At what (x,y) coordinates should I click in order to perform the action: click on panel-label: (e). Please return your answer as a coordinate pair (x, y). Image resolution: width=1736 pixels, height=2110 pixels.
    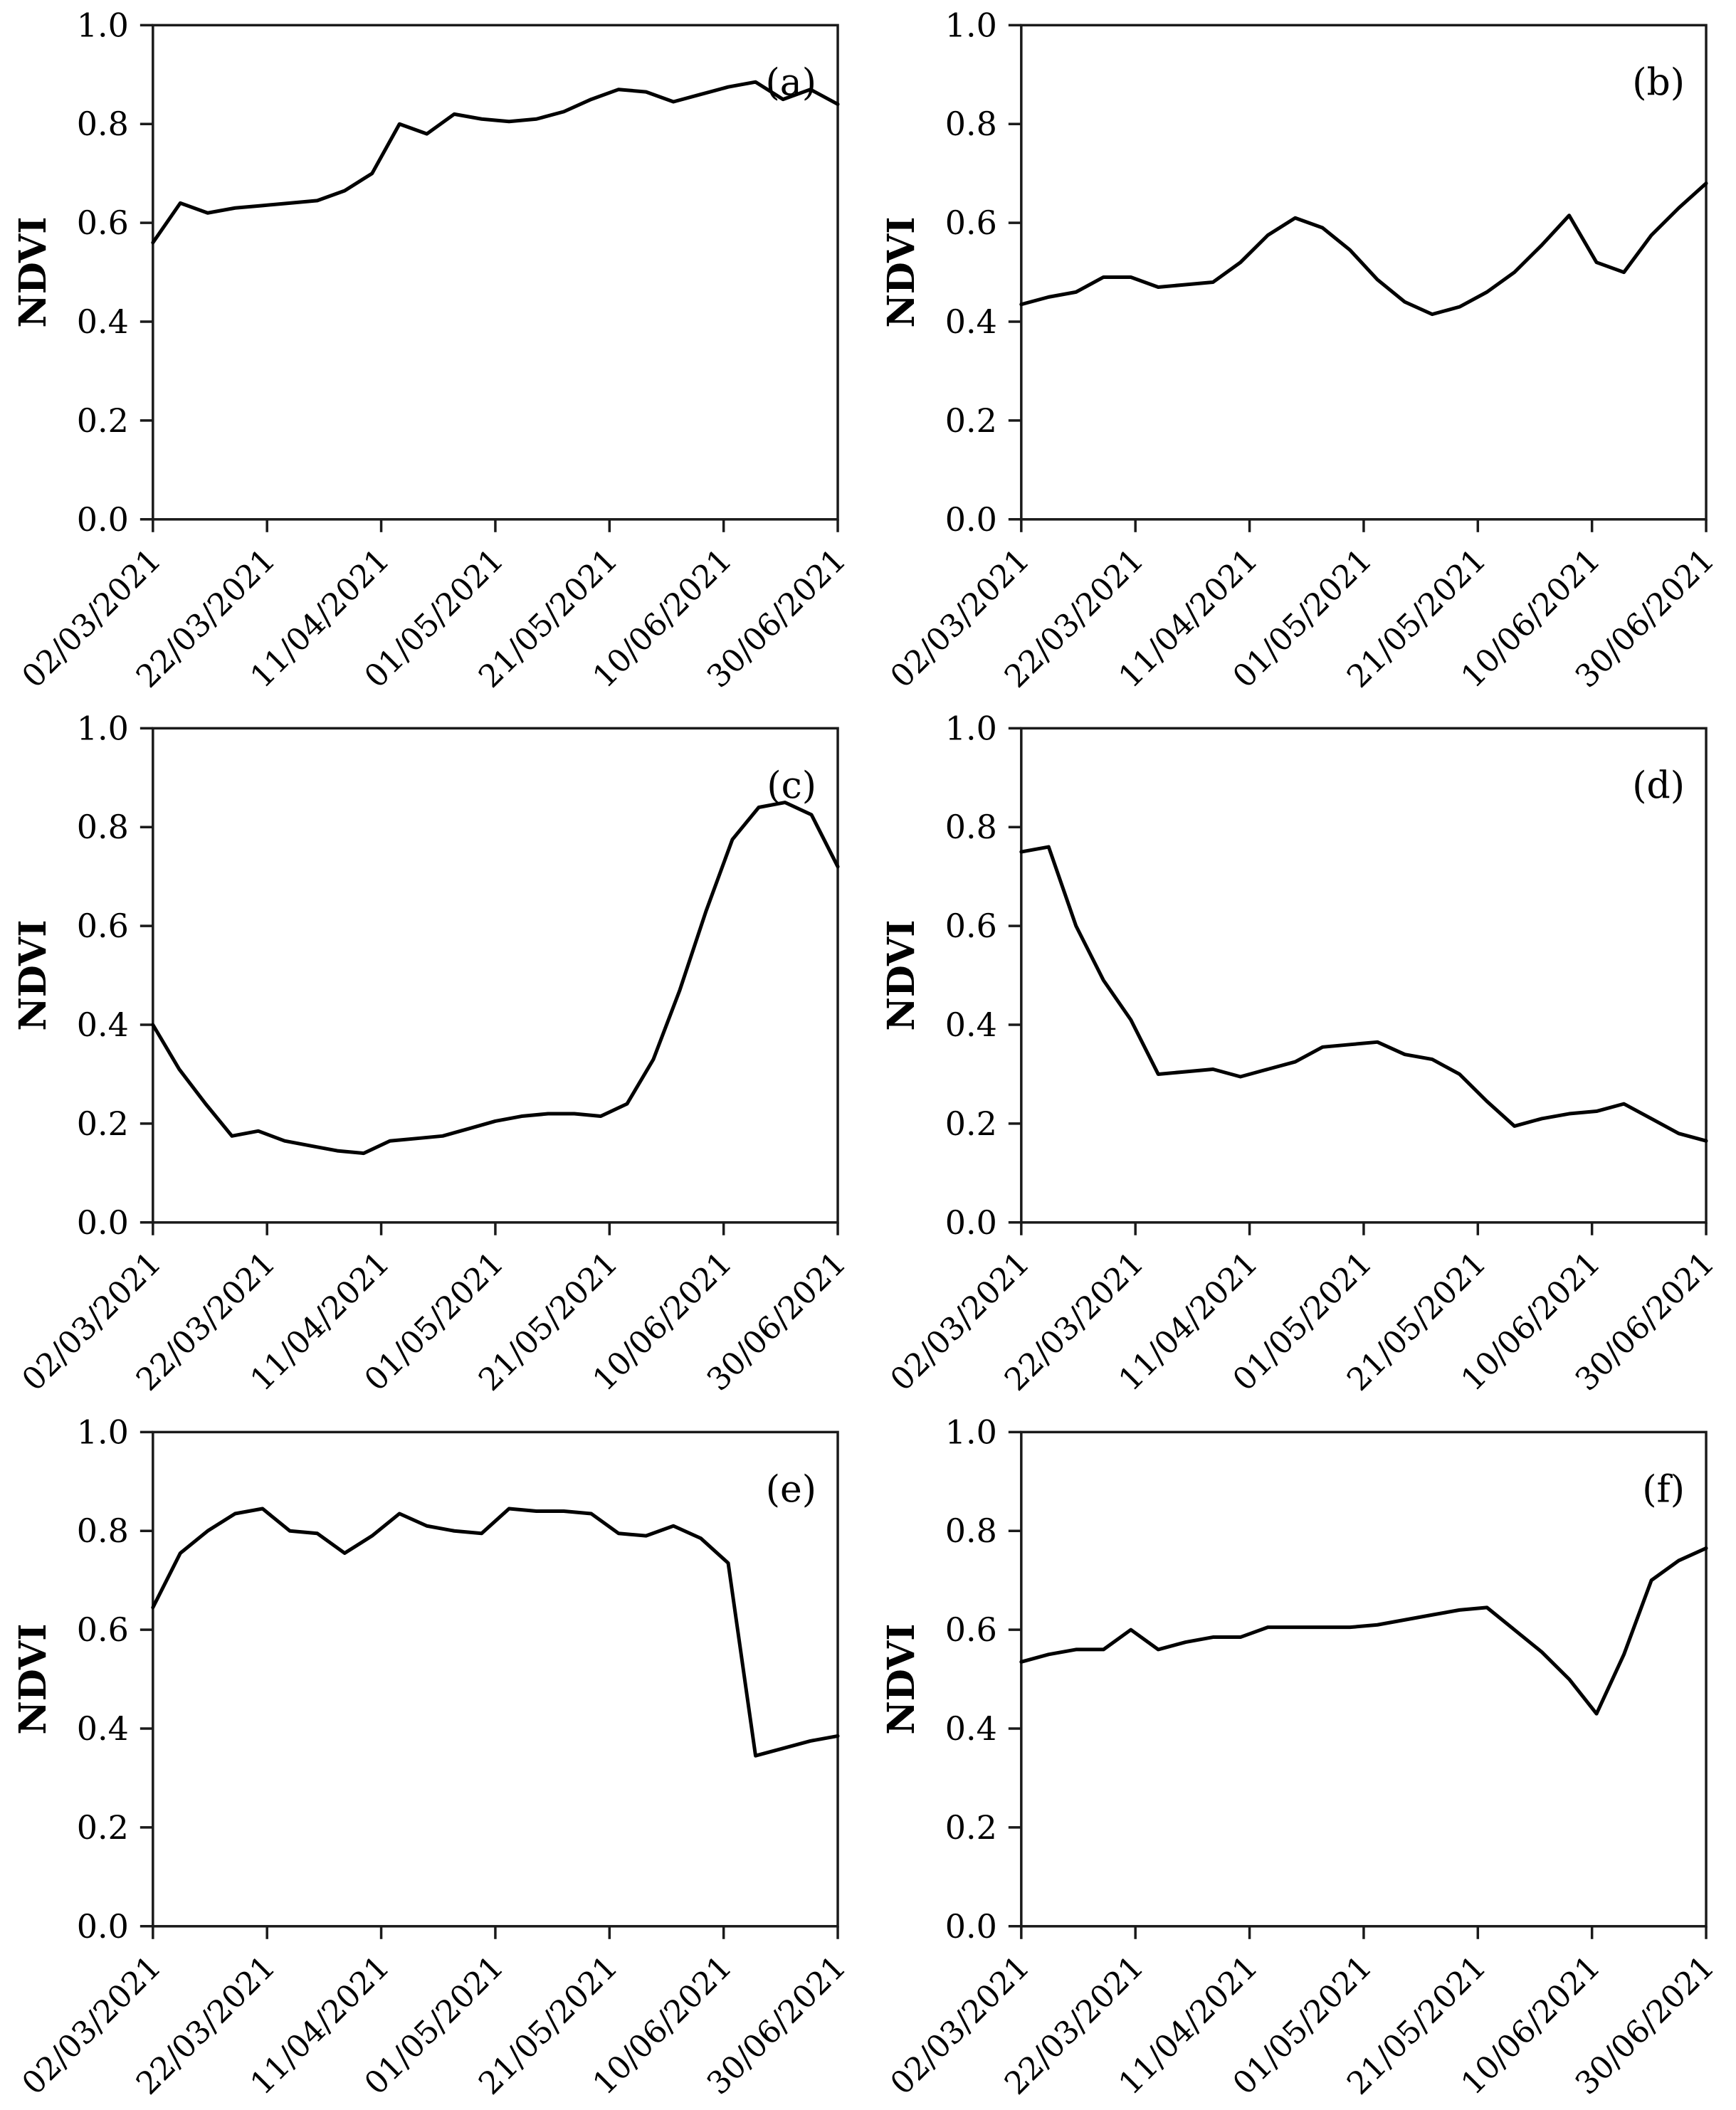
    Looking at the image, I should click on (791, 1489).